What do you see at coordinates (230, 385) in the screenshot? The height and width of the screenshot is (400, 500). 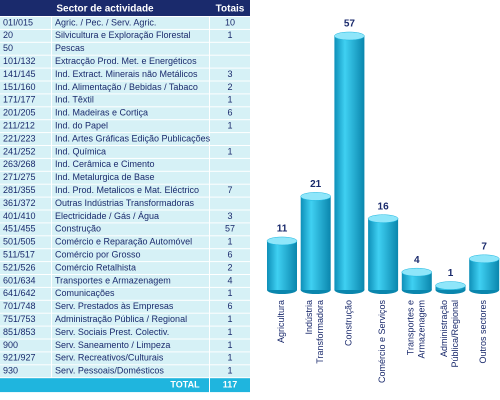 I see `total-value: 117` at bounding box center [230, 385].